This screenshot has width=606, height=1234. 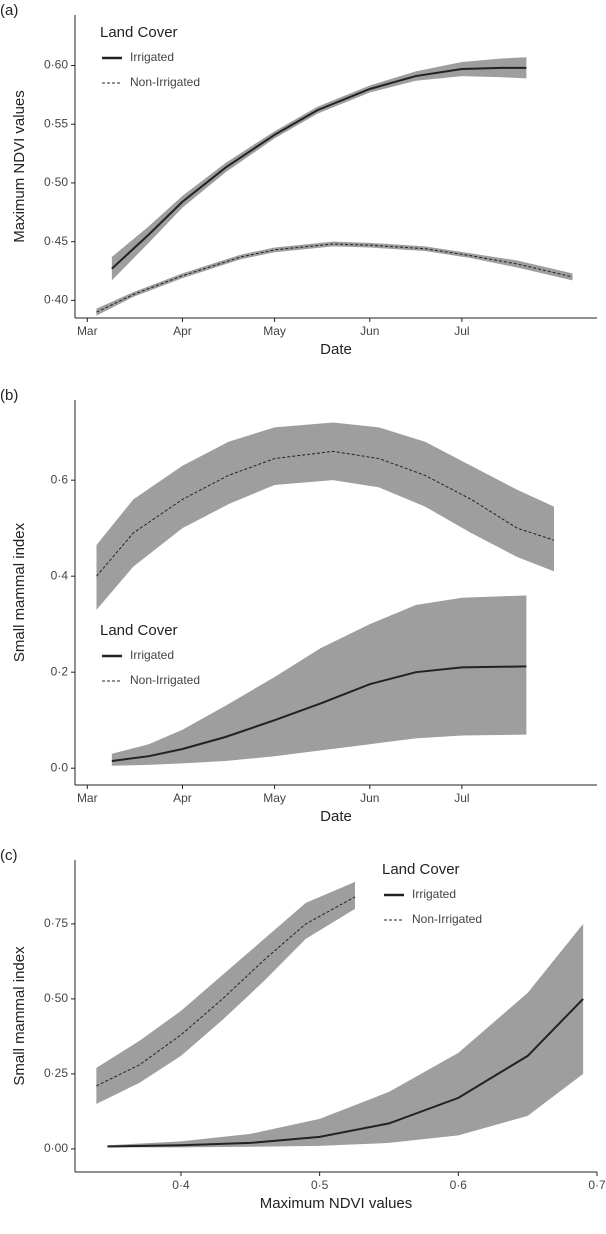 I want to click on x-tick-label: 0·7, so click(x=597, y=1185).